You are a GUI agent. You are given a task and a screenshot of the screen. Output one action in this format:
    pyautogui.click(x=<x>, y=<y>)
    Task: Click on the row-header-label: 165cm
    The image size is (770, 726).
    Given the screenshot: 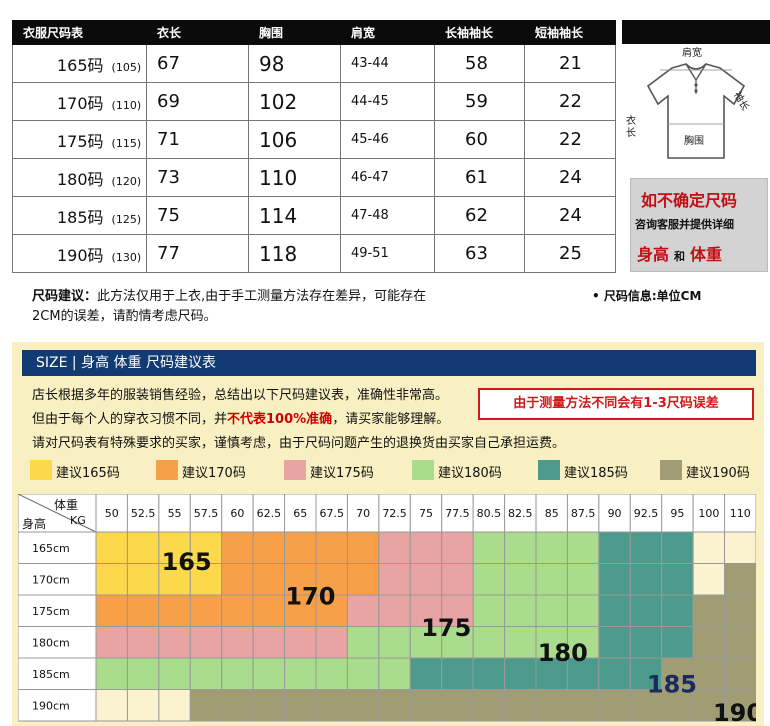 What is the action you would take?
    pyautogui.click(x=51, y=548)
    